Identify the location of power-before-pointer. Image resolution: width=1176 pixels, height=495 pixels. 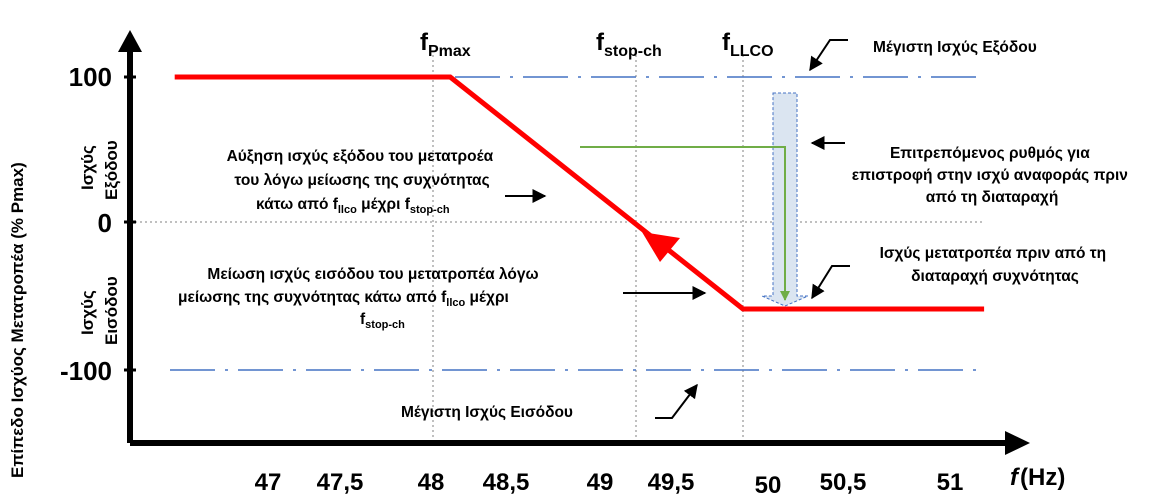
(830, 282).